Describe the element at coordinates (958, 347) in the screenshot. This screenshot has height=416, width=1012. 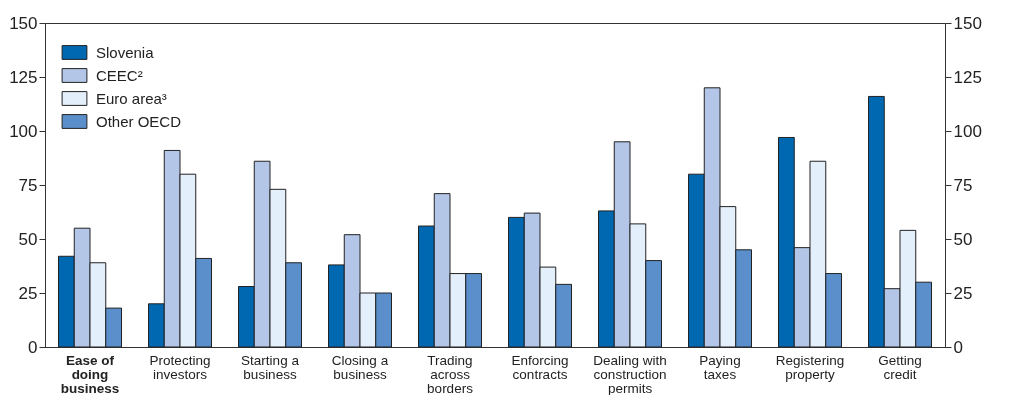
I see `y2-tick-label: 0` at that location.